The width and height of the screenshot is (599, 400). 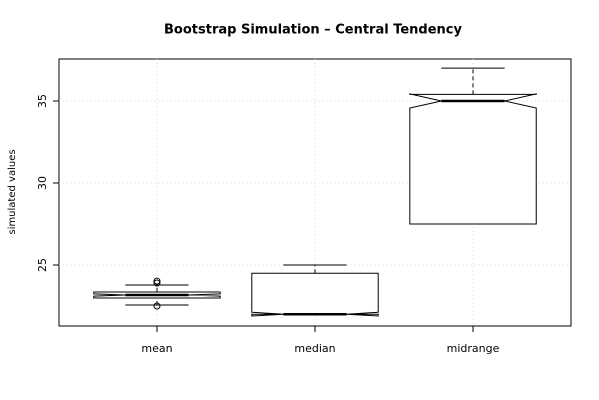 I want to click on x-tick-label: median, so click(x=314, y=348).